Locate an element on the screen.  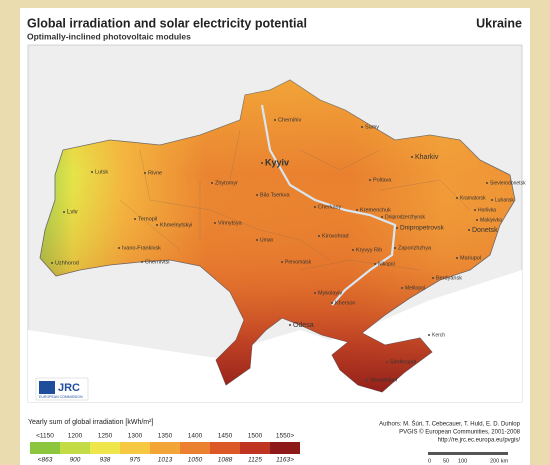
city-label: Ternopil is located at coordinates (147, 219).